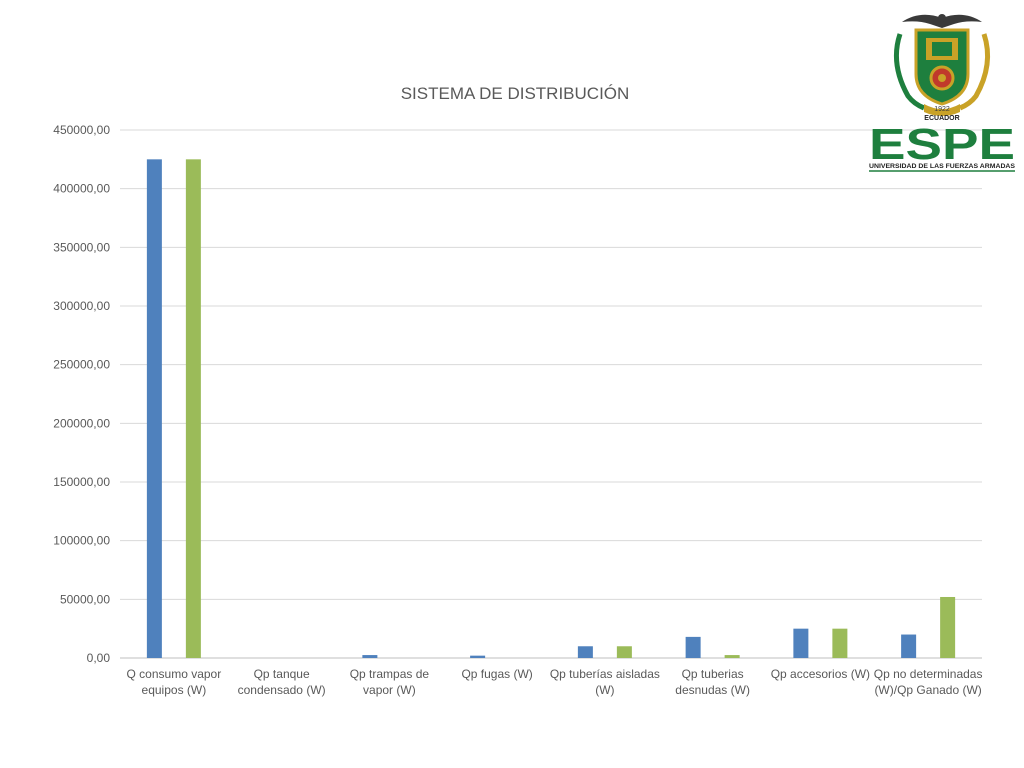  What do you see at coordinates (942, 166) in the screenshot?
I see `logo-university-name: UNIVERSIDAD DE LAS FUERZAS ARMADAS` at bounding box center [942, 166].